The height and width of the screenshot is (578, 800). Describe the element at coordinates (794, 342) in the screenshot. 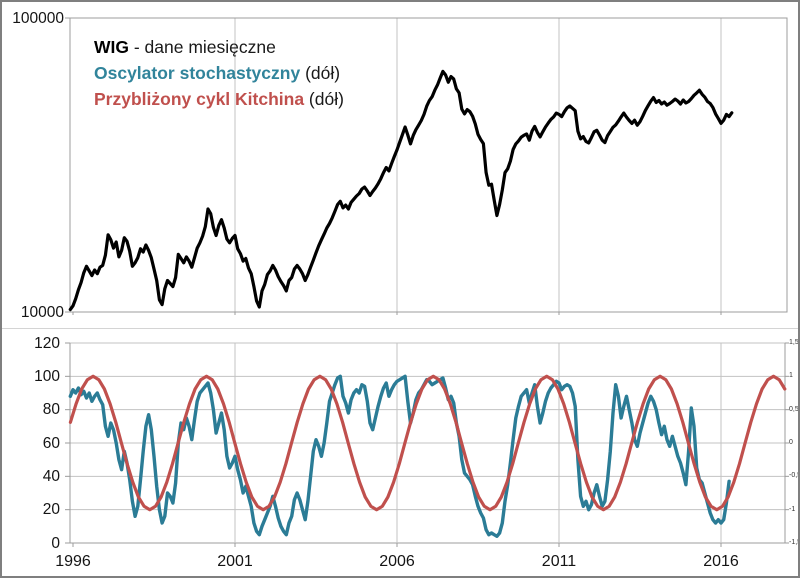

I see `right-y-tick-label: 1,5` at that location.